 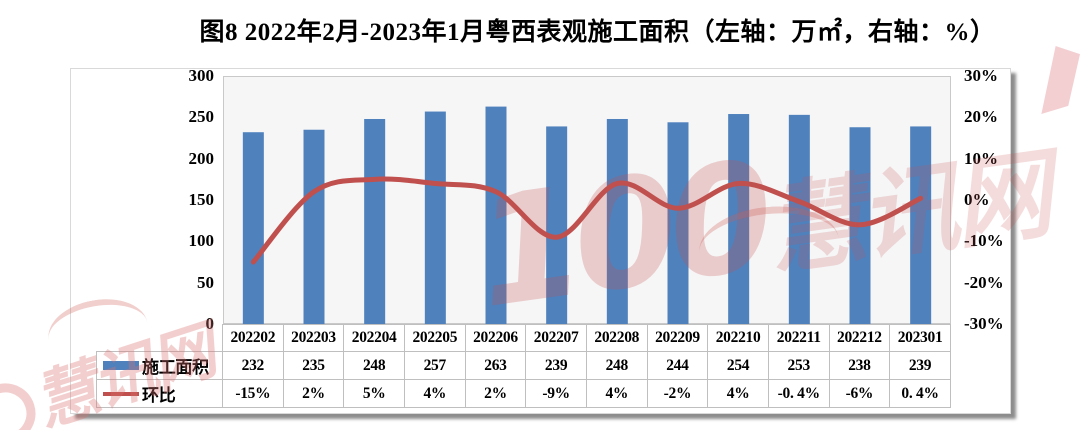 I want to click on legend-label: 环比, so click(x=159, y=395).